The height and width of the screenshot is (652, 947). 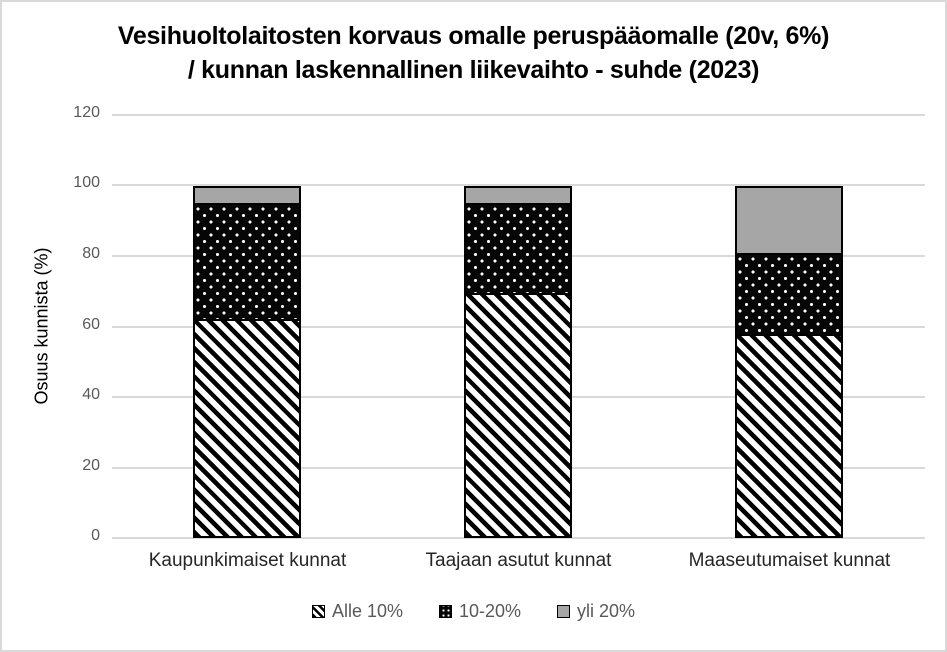 I want to click on y-tick-label: 60, so click(x=91, y=324).